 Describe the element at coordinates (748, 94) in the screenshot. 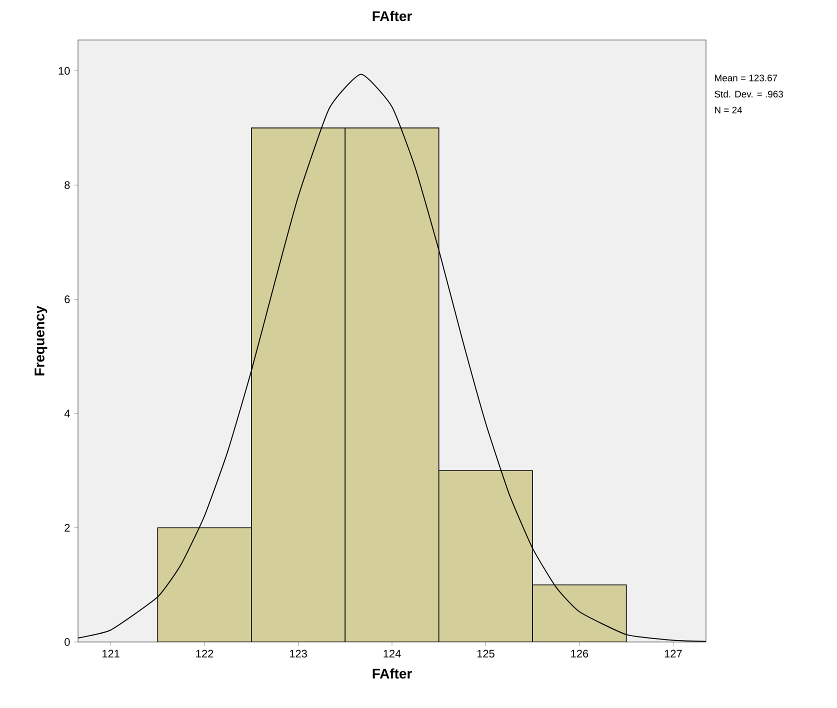

I see `text: Std. Dev. = .963` at that location.